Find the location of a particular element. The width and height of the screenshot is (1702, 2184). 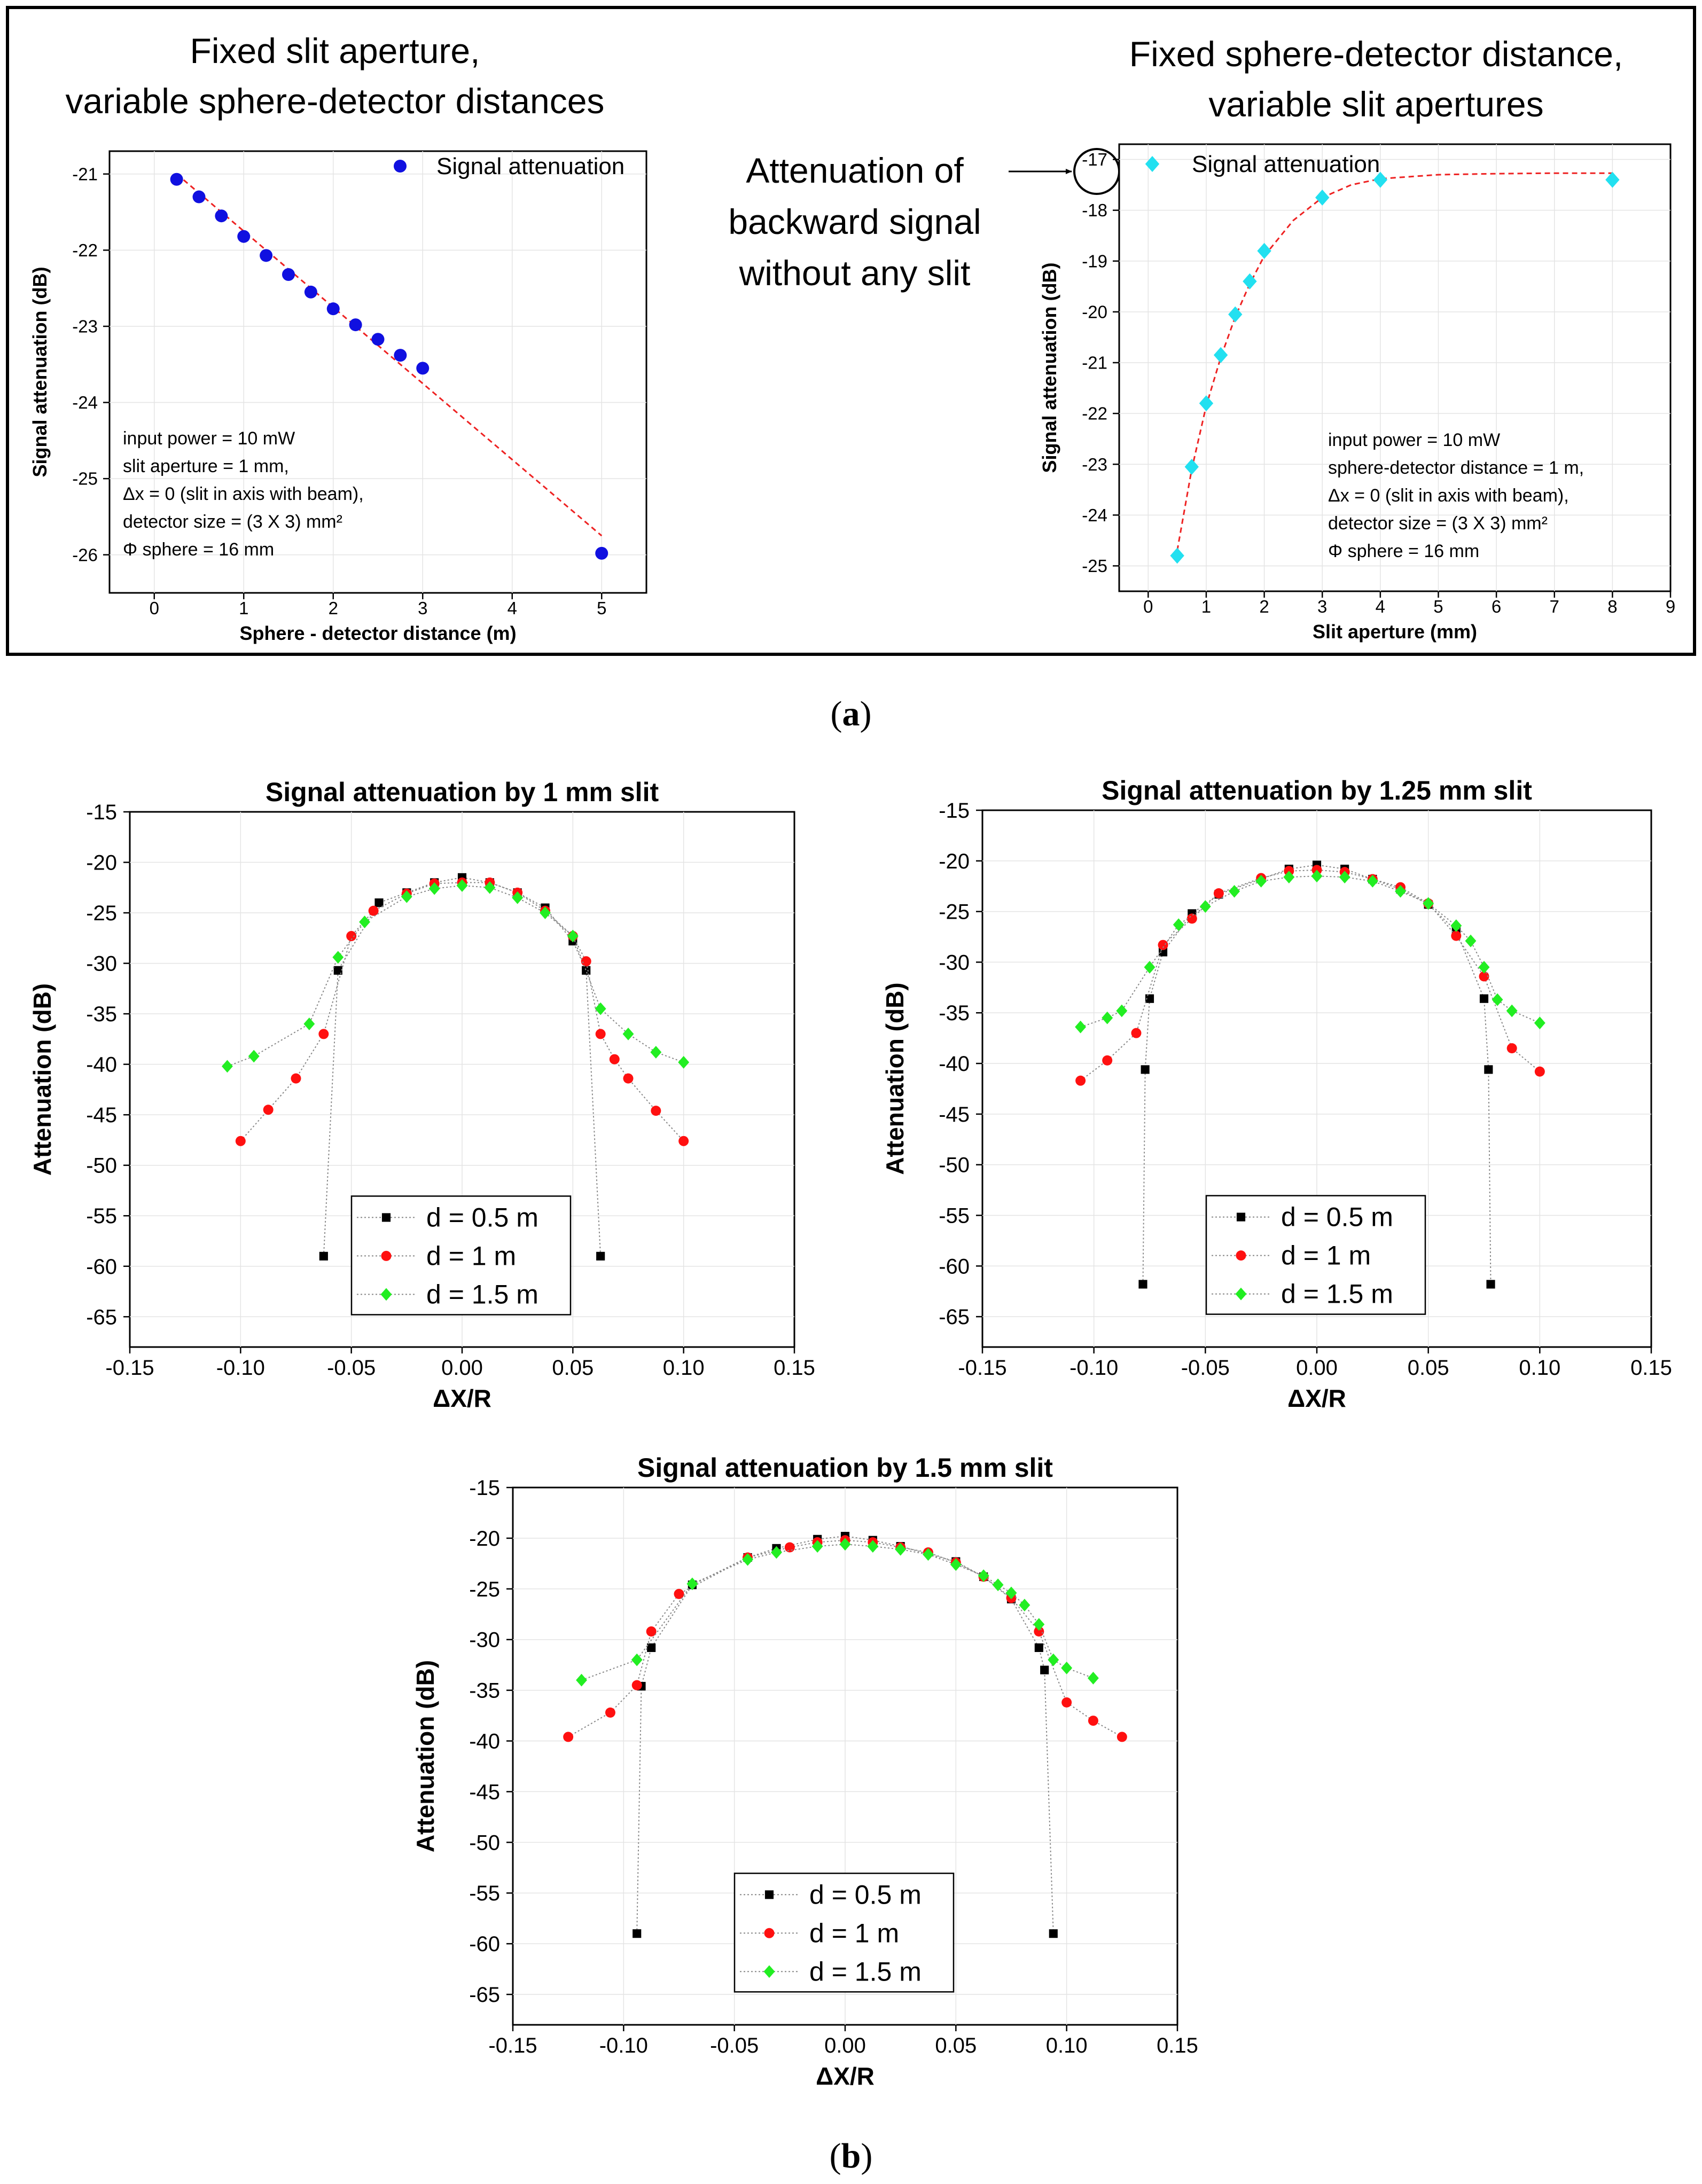

annotation-line: sphere-detector distance = 1 m, is located at coordinates (1456, 468).